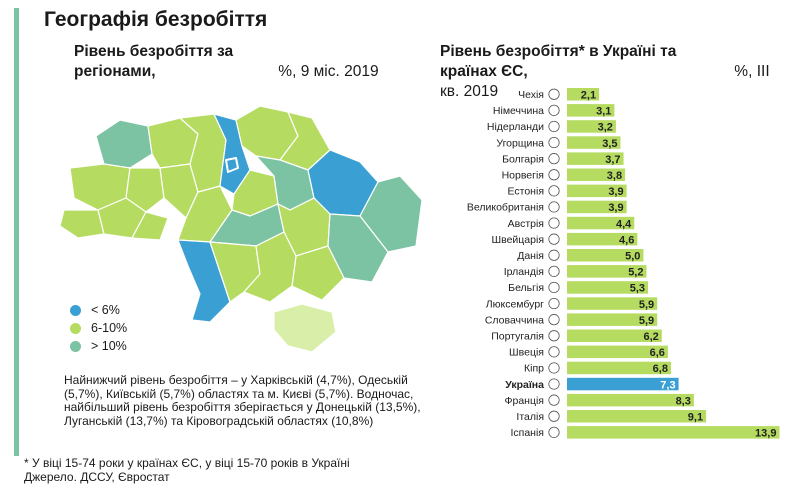  I want to click on region-crimea, so click(305, 328).